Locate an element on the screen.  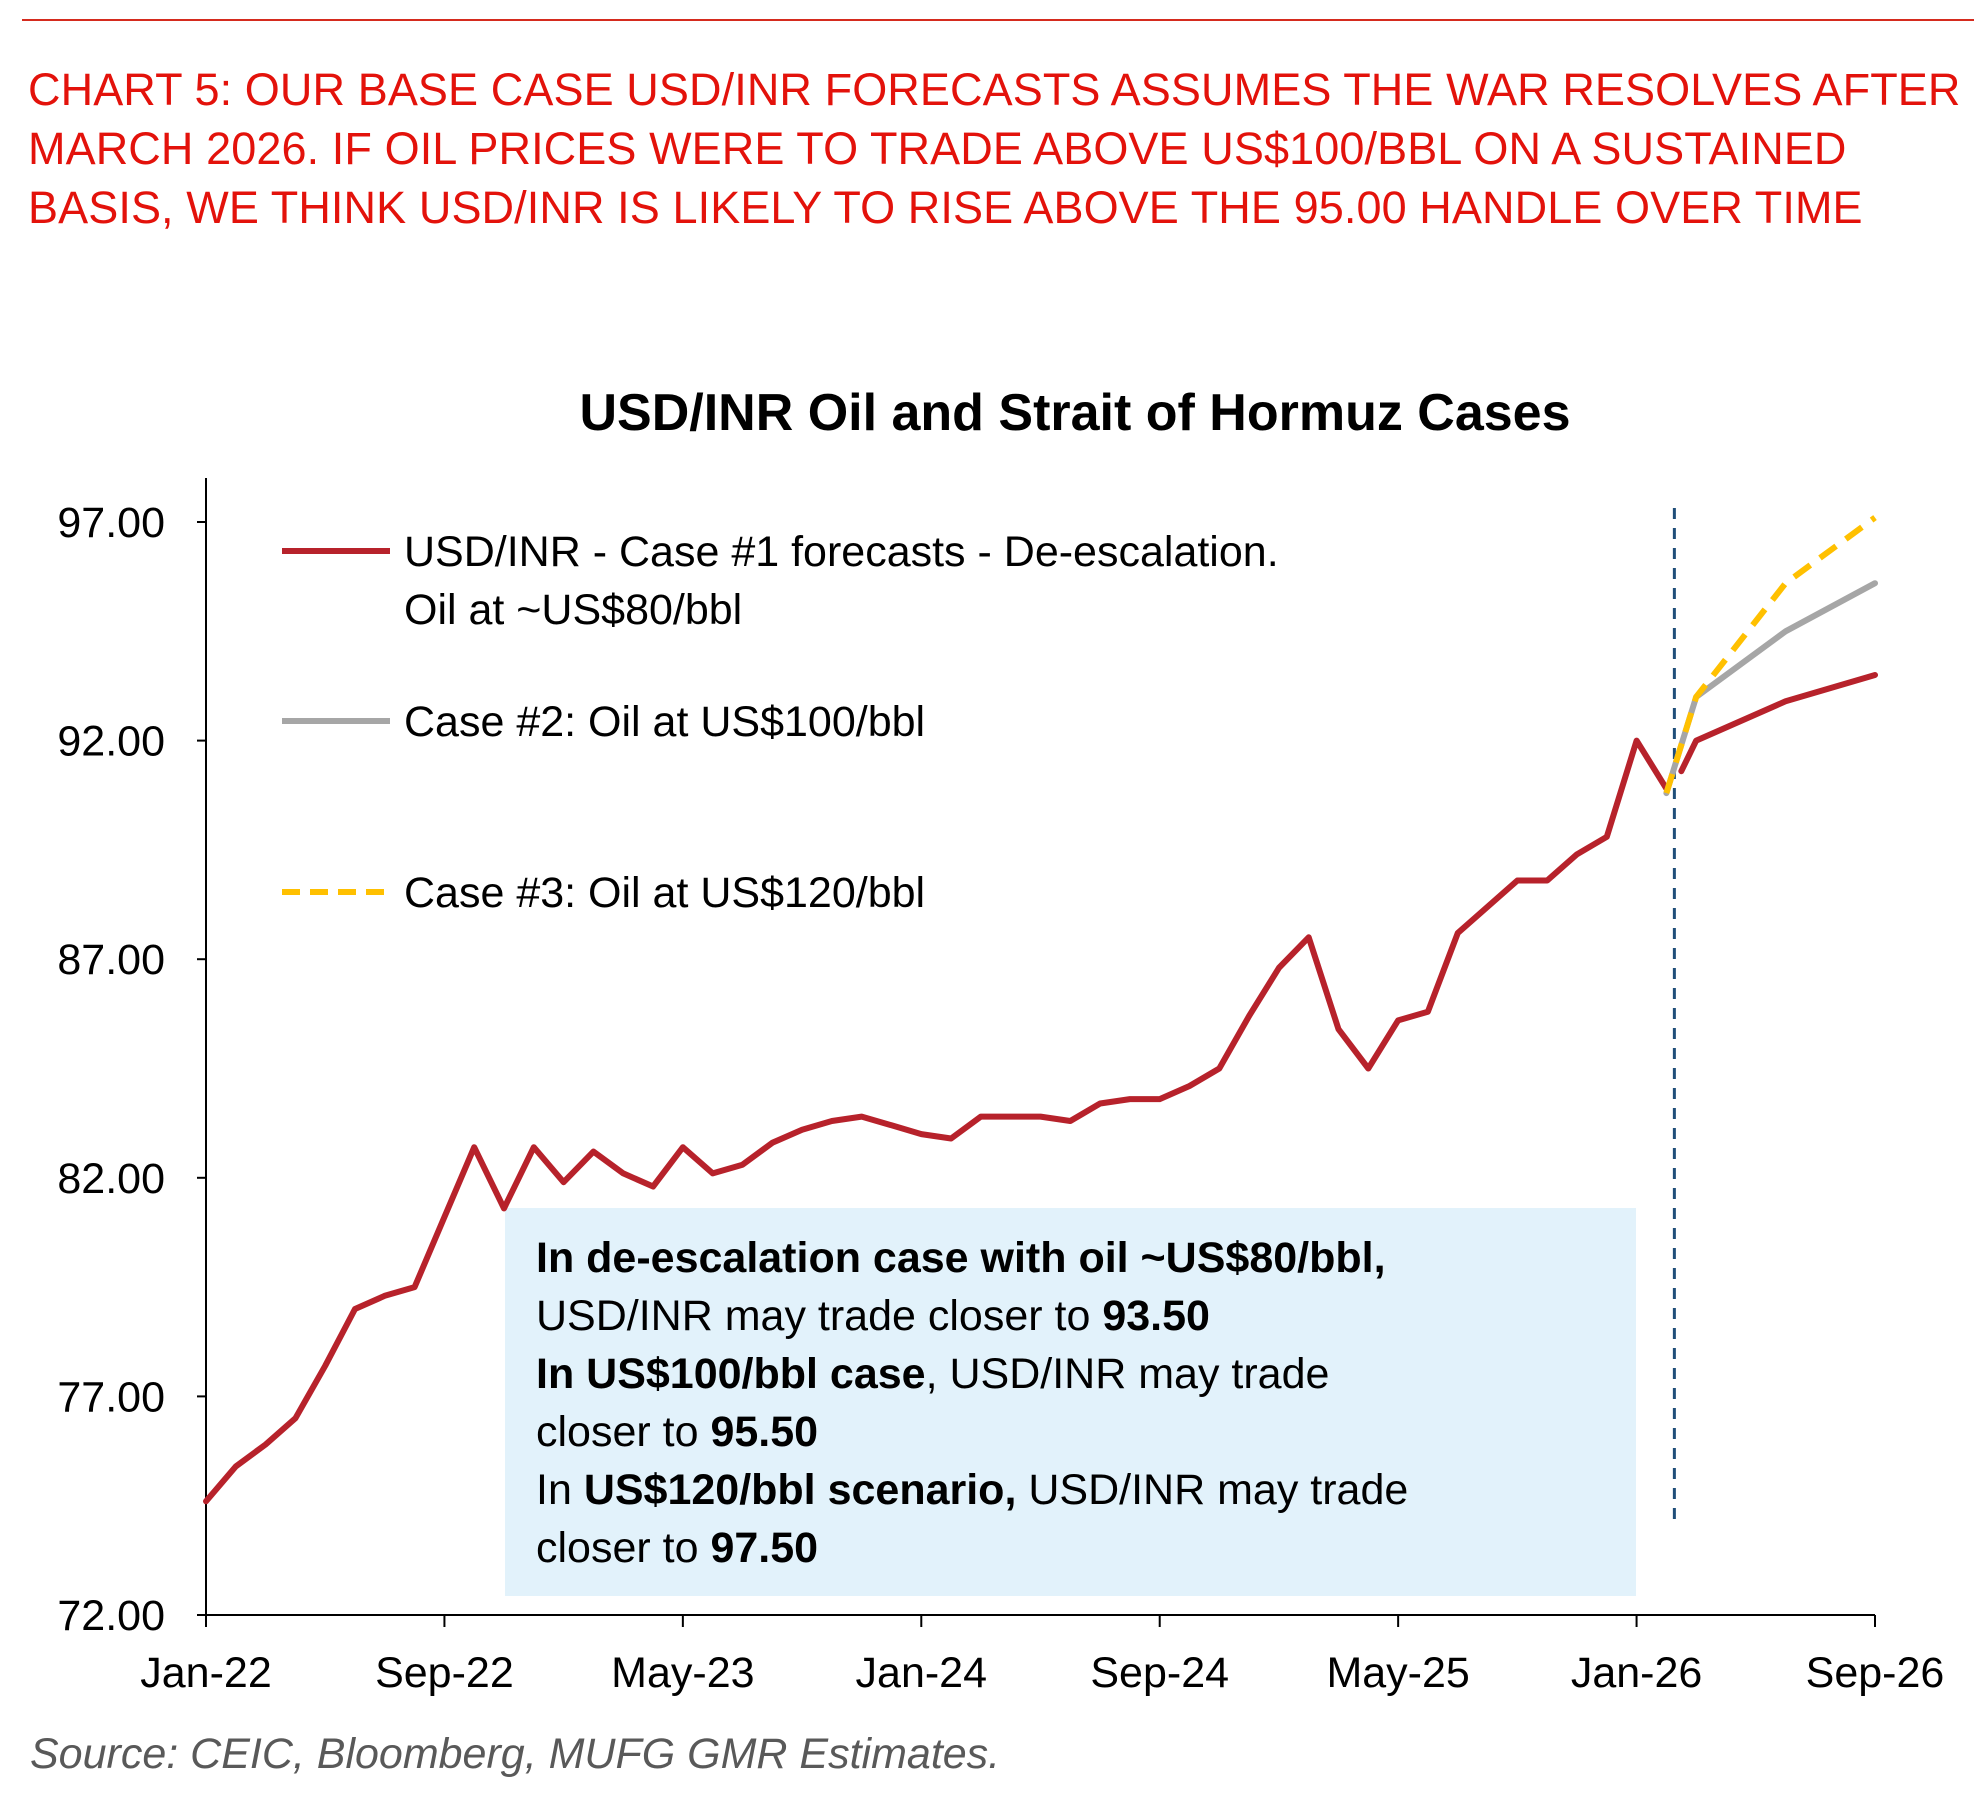
legend-case3: Case #3: Oil at US$120/bbl is located at coordinates (603, 893).